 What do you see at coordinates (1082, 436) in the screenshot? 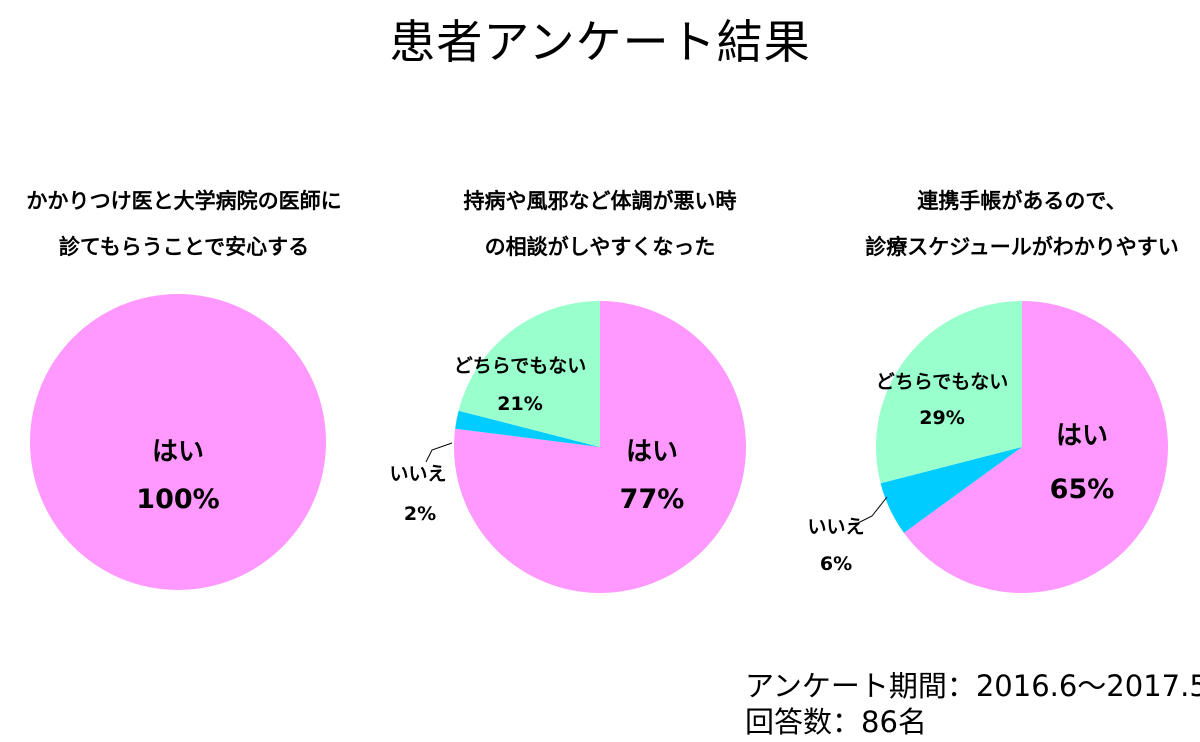
I see `chart-3-slice-1-label: はい` at bounding box center [1082, 436].